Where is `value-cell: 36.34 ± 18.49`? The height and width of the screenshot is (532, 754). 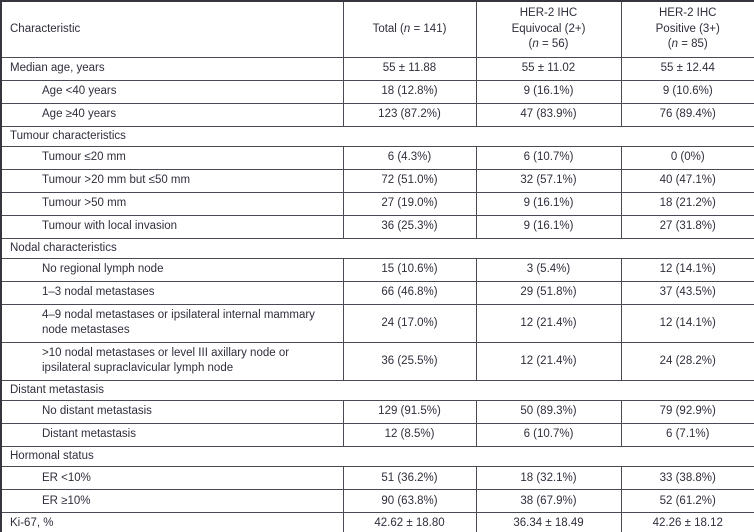
value-cell: 36.34 ± 18.49 is located at coordinates (548, 522).